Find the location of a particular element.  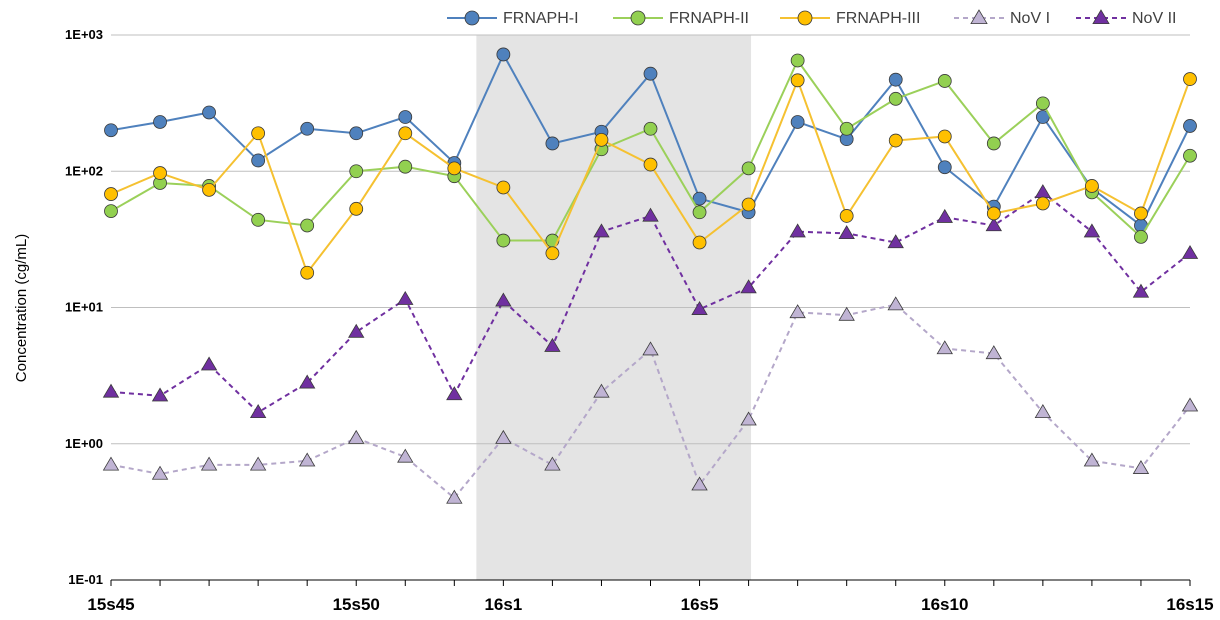

legend-label: FRNAPH-II is located at coordinates (709, 18).